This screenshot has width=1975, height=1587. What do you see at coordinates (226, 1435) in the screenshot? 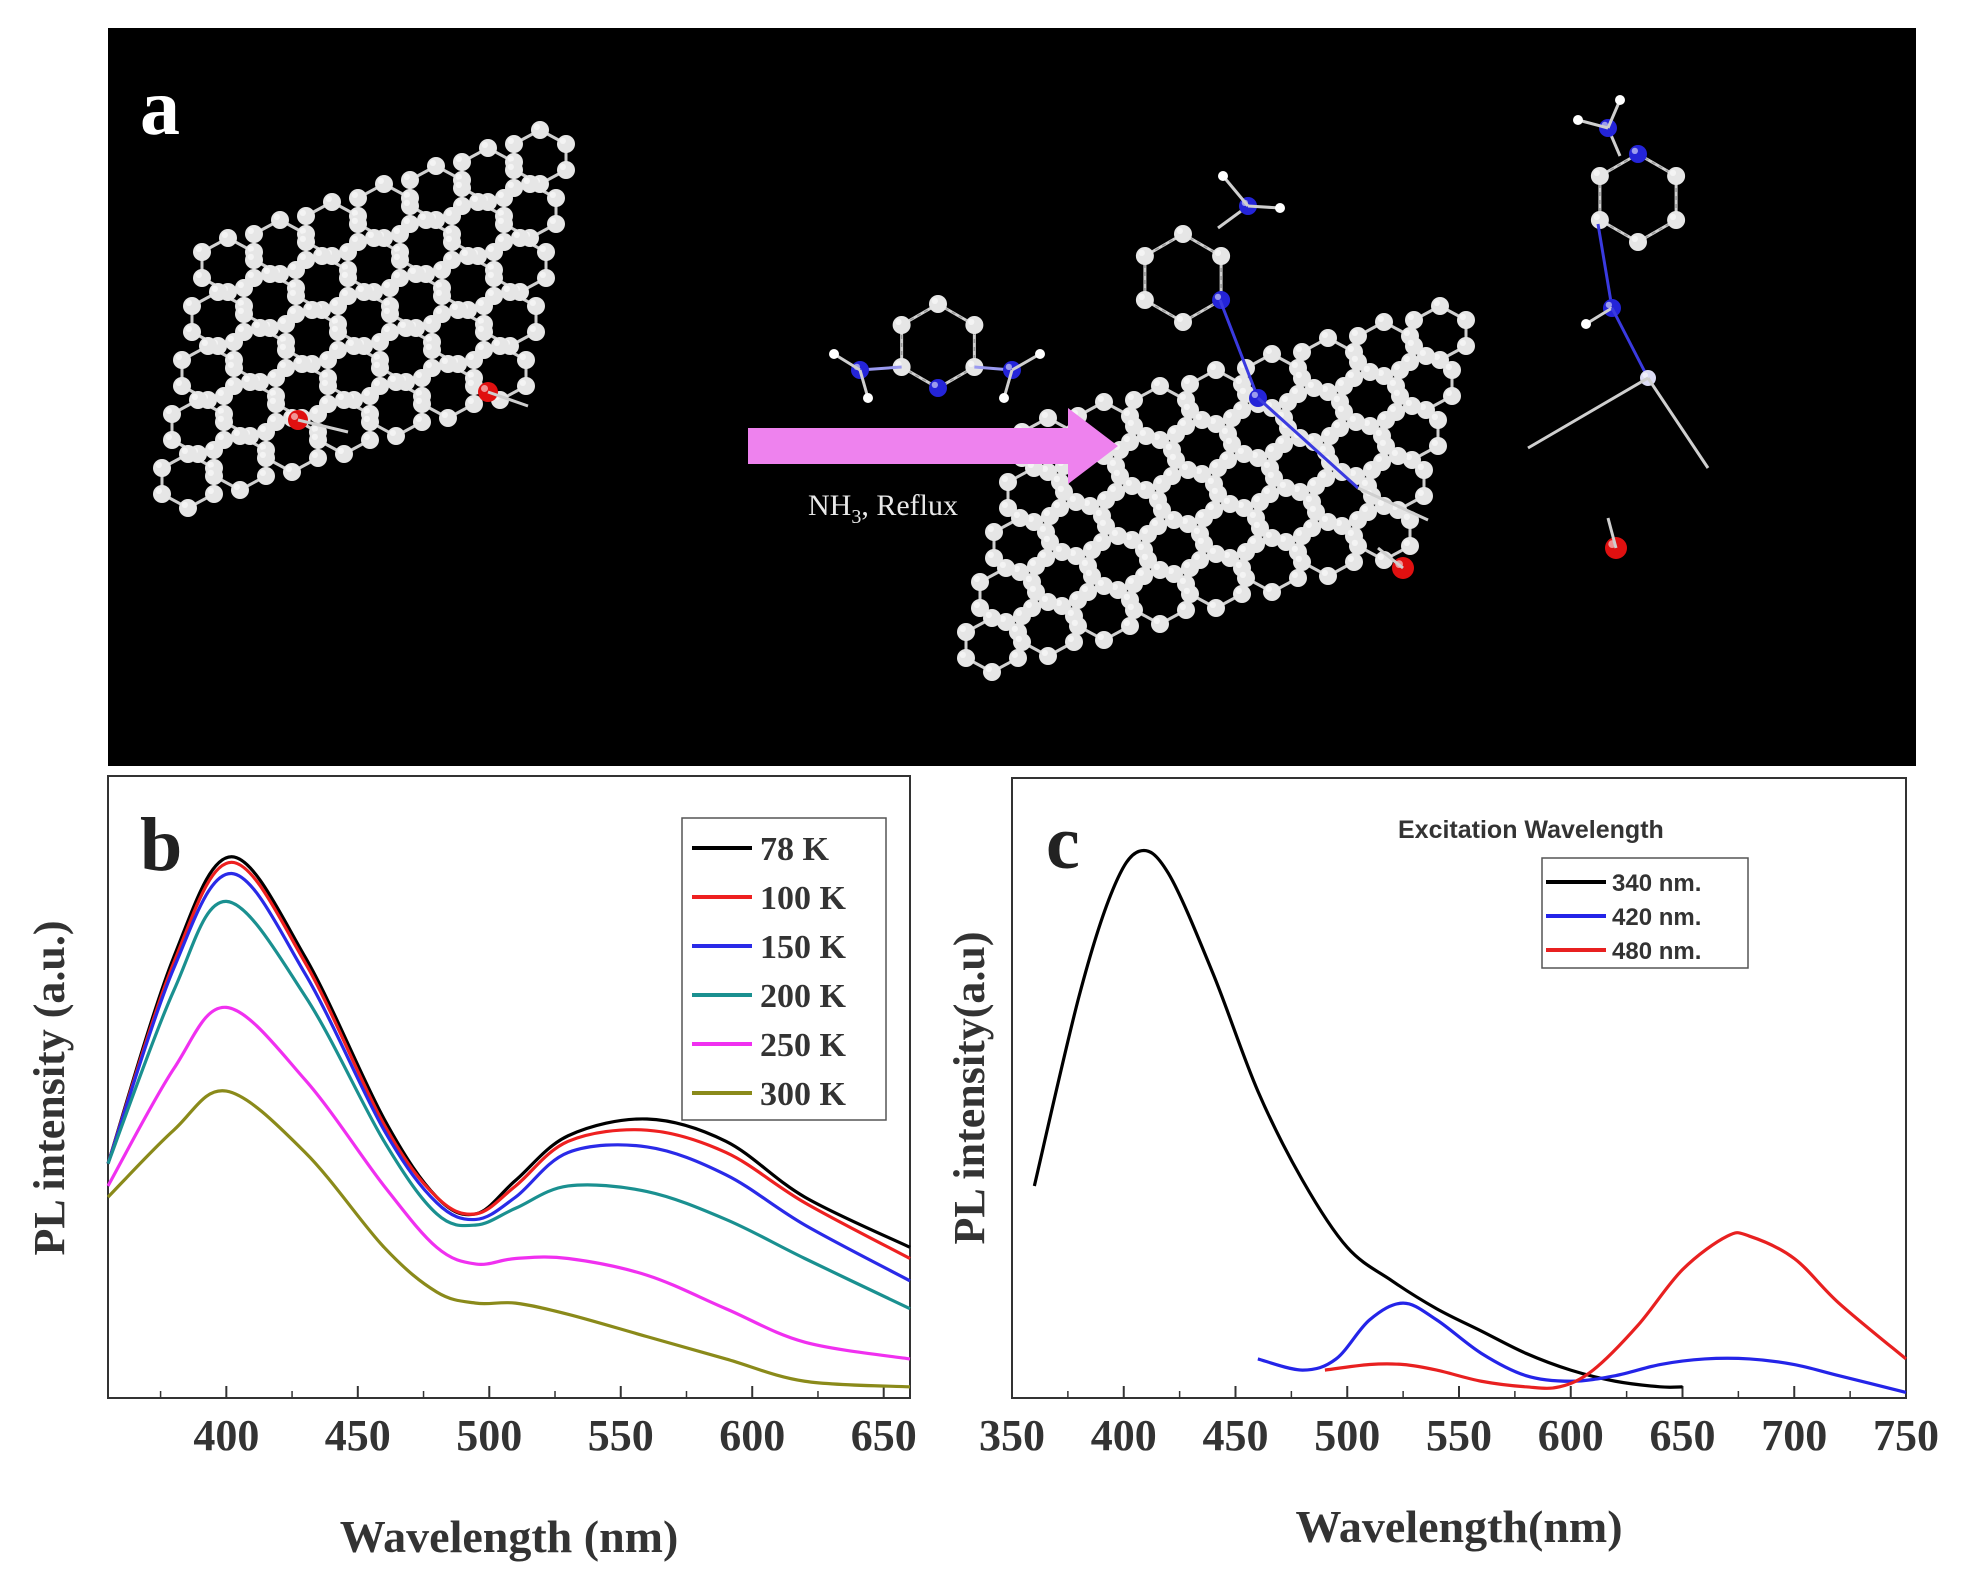
I see `x-tick-label: 400` at bounding box center [226, 1435].